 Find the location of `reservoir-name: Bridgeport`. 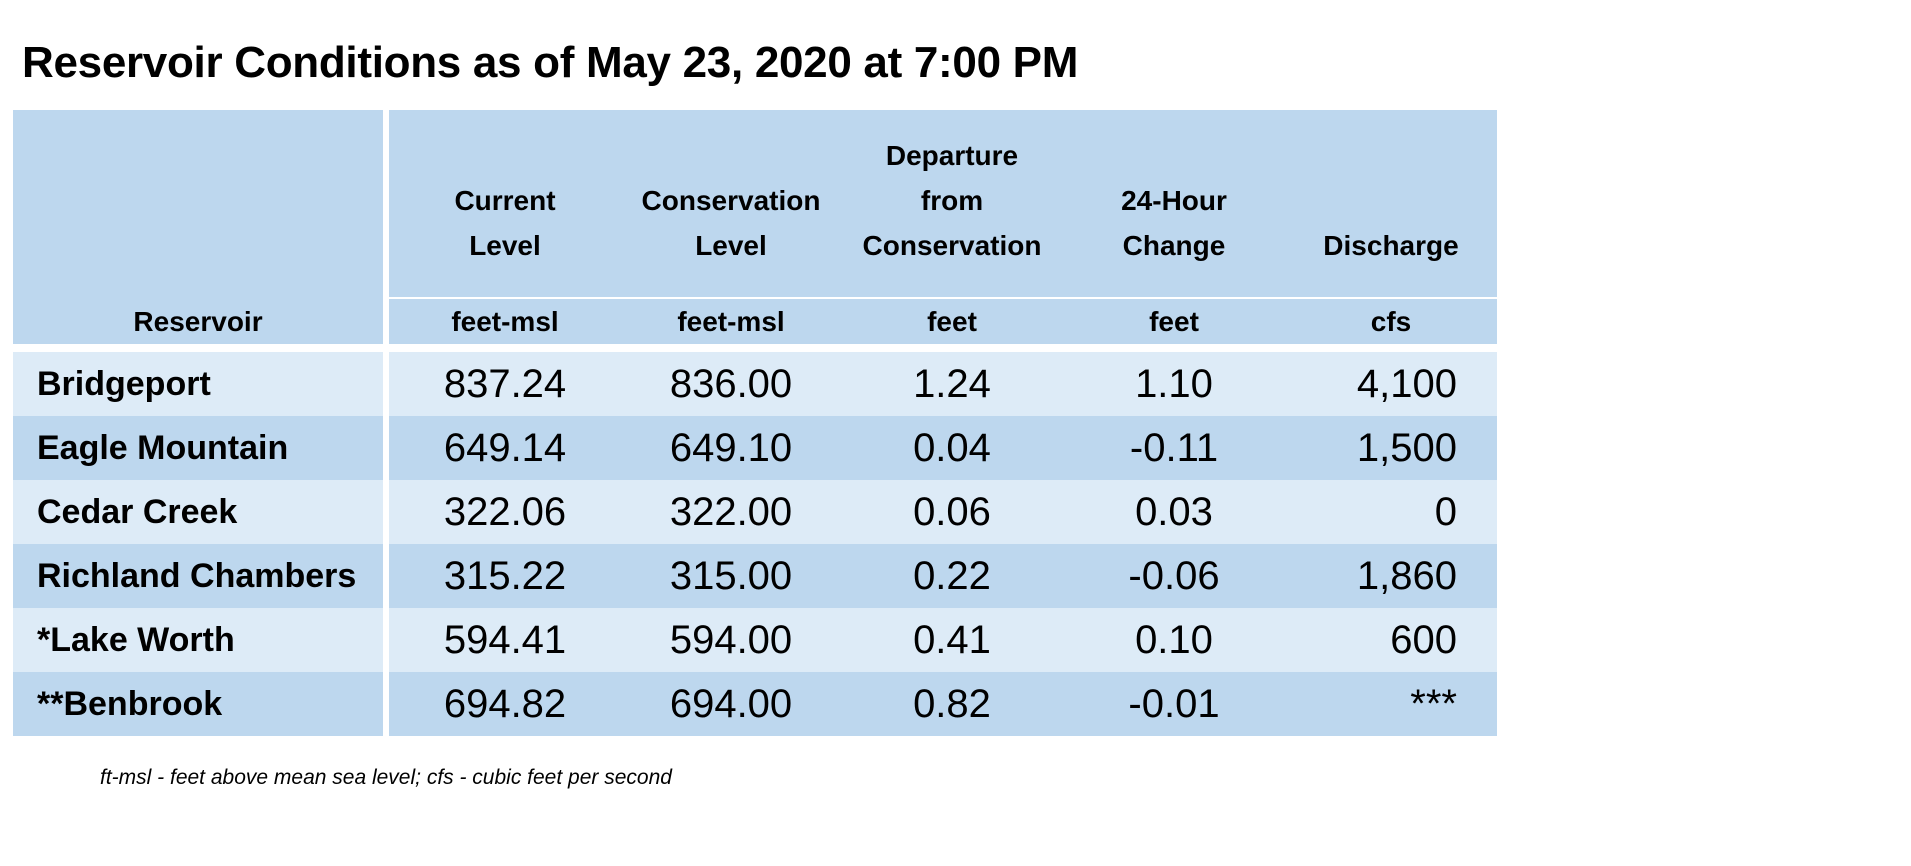

reservoir-name: Bridgeport is located at coordinates (124, 384).